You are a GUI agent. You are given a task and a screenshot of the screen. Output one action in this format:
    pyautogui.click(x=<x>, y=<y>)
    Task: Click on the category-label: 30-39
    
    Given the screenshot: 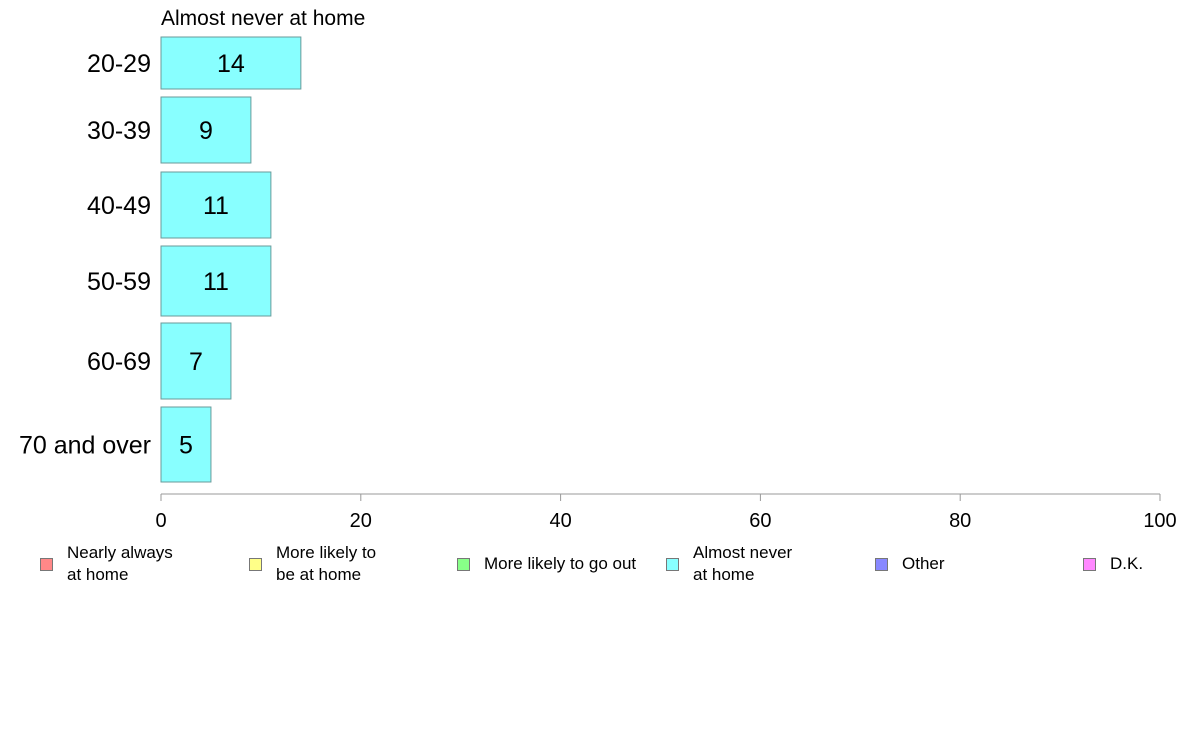 What is the action you would take?
    pyautogui.click(x=119, y=131)
    